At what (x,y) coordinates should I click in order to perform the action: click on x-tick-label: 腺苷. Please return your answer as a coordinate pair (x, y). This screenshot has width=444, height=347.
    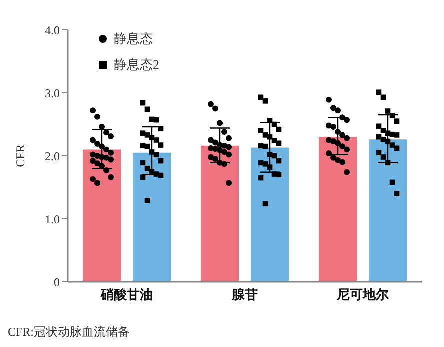
    Looking at the image, I should click on (244, 294).